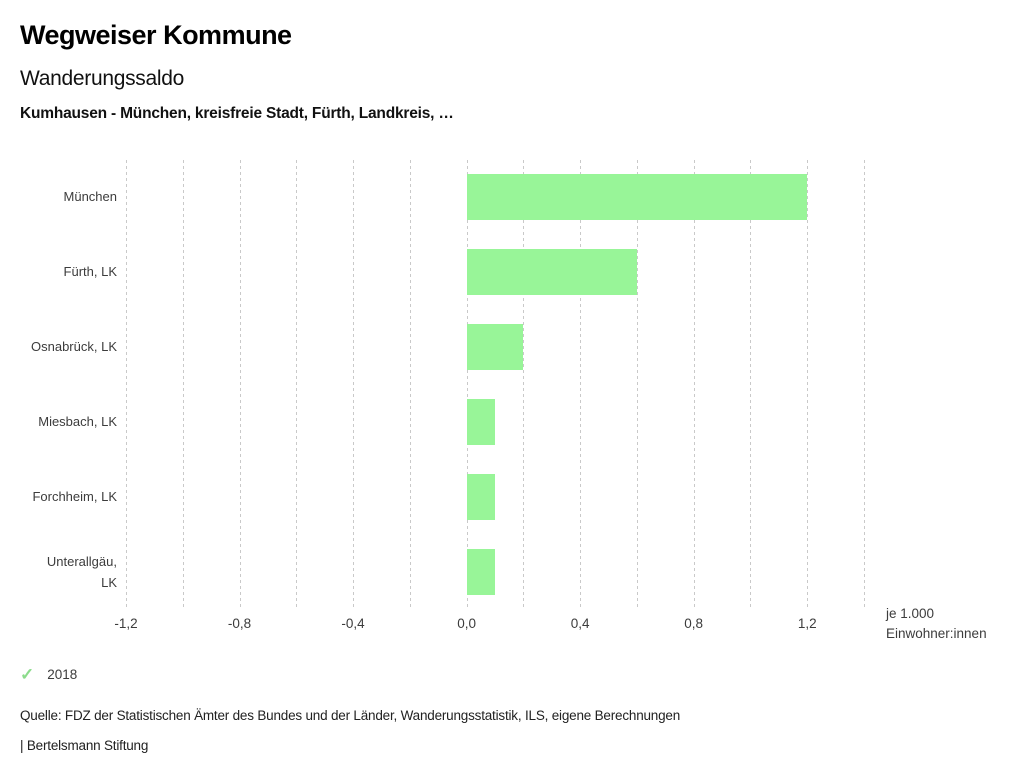 This screenshot has width=1024, height=780. Describe the element at coordinates (466, 623) in the screenshot. I see `x-tick-label: 0,0` at that location.